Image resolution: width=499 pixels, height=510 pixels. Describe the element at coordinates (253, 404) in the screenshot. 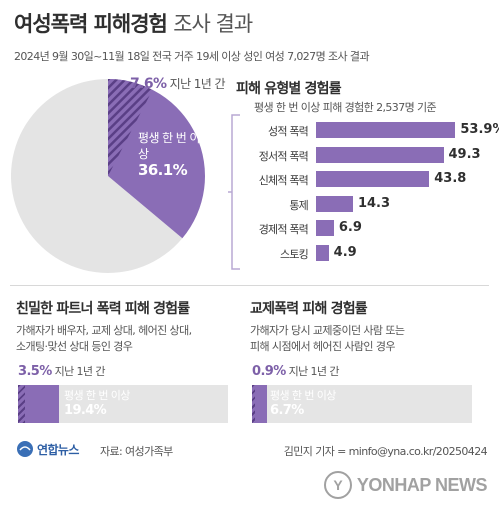

I see `dating-recent-bar` at that location.